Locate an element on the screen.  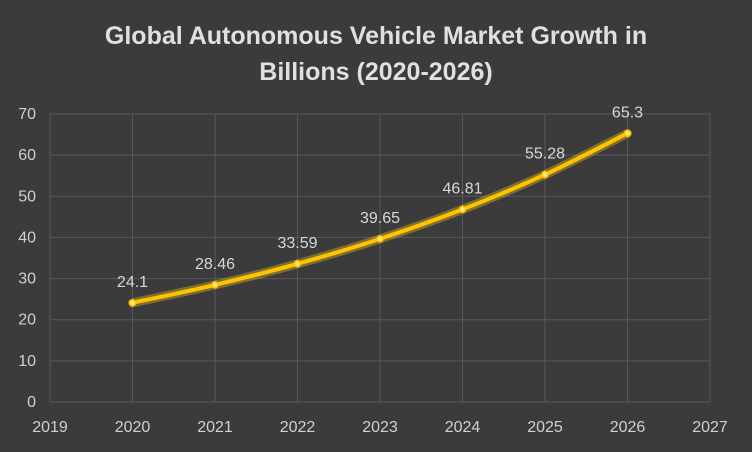
data-point-2022 is located at coordinates (297, 264).